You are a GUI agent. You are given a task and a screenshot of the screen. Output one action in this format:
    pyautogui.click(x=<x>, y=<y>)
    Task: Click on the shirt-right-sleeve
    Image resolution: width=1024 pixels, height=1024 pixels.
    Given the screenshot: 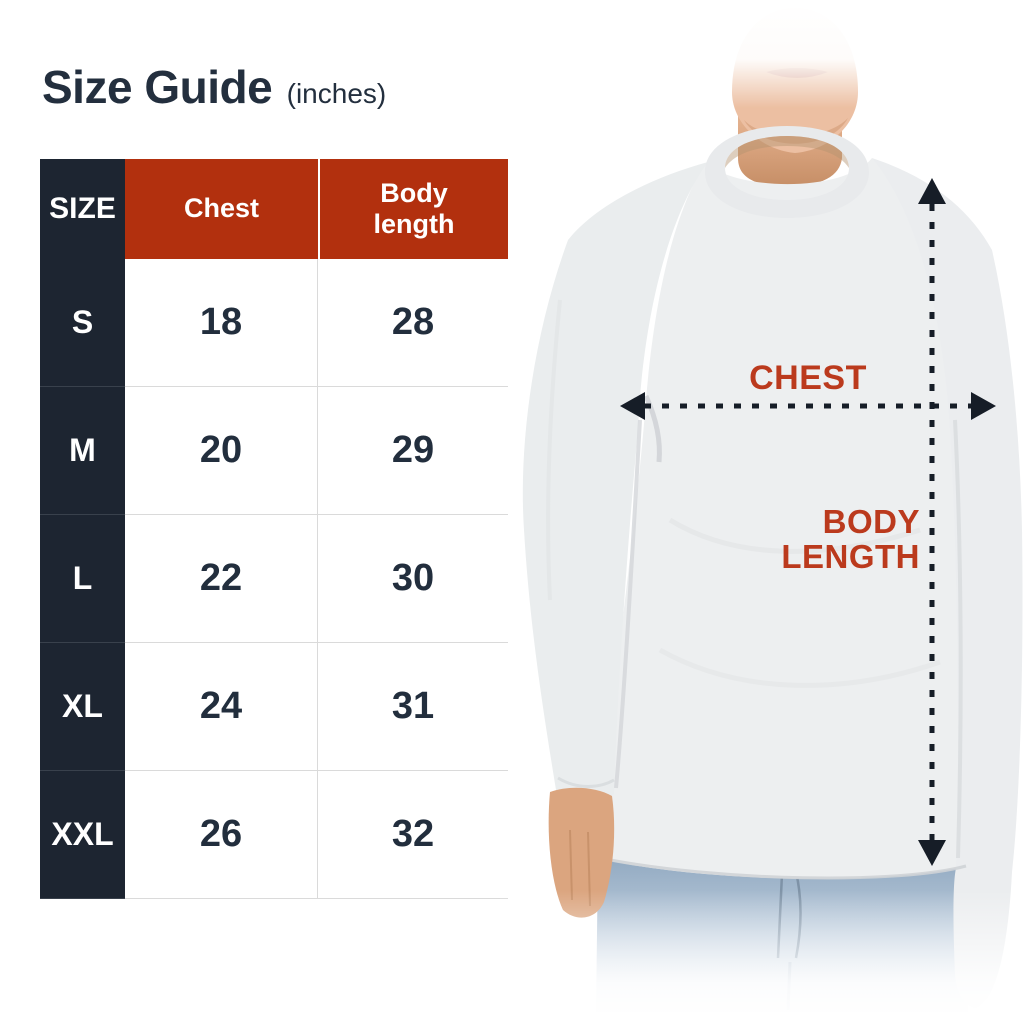 What is the action you would take?
    pyautogui.click(x=947, y=583)
    